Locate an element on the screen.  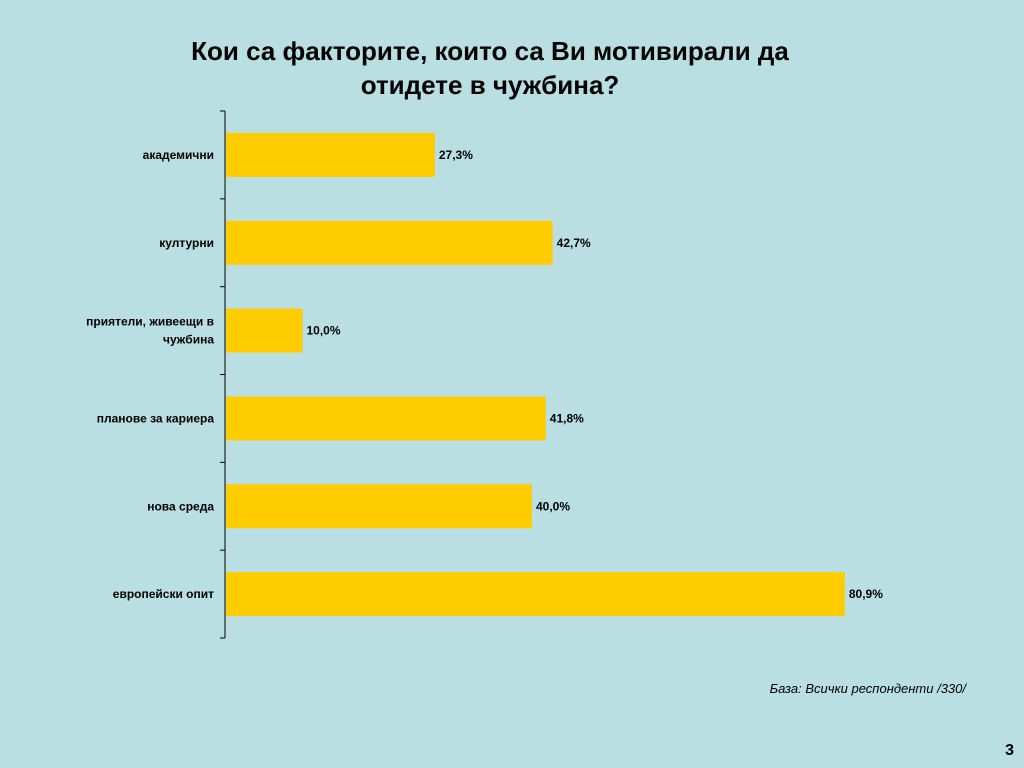
category-label: приятели, живеещи в чужбина is located at coordinates (150, 331).